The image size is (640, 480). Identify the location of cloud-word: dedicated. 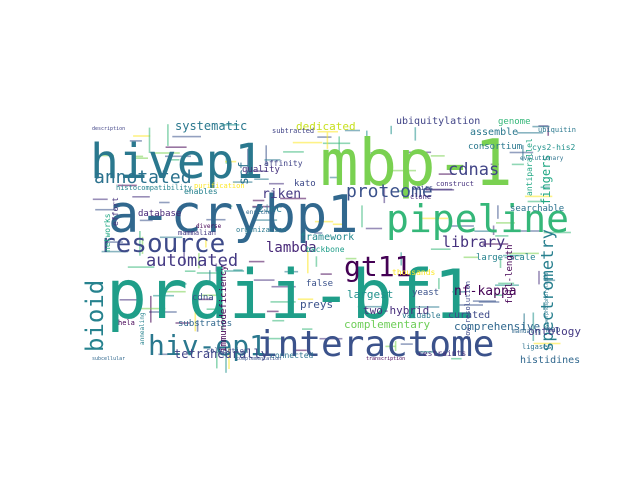
(326, 126).